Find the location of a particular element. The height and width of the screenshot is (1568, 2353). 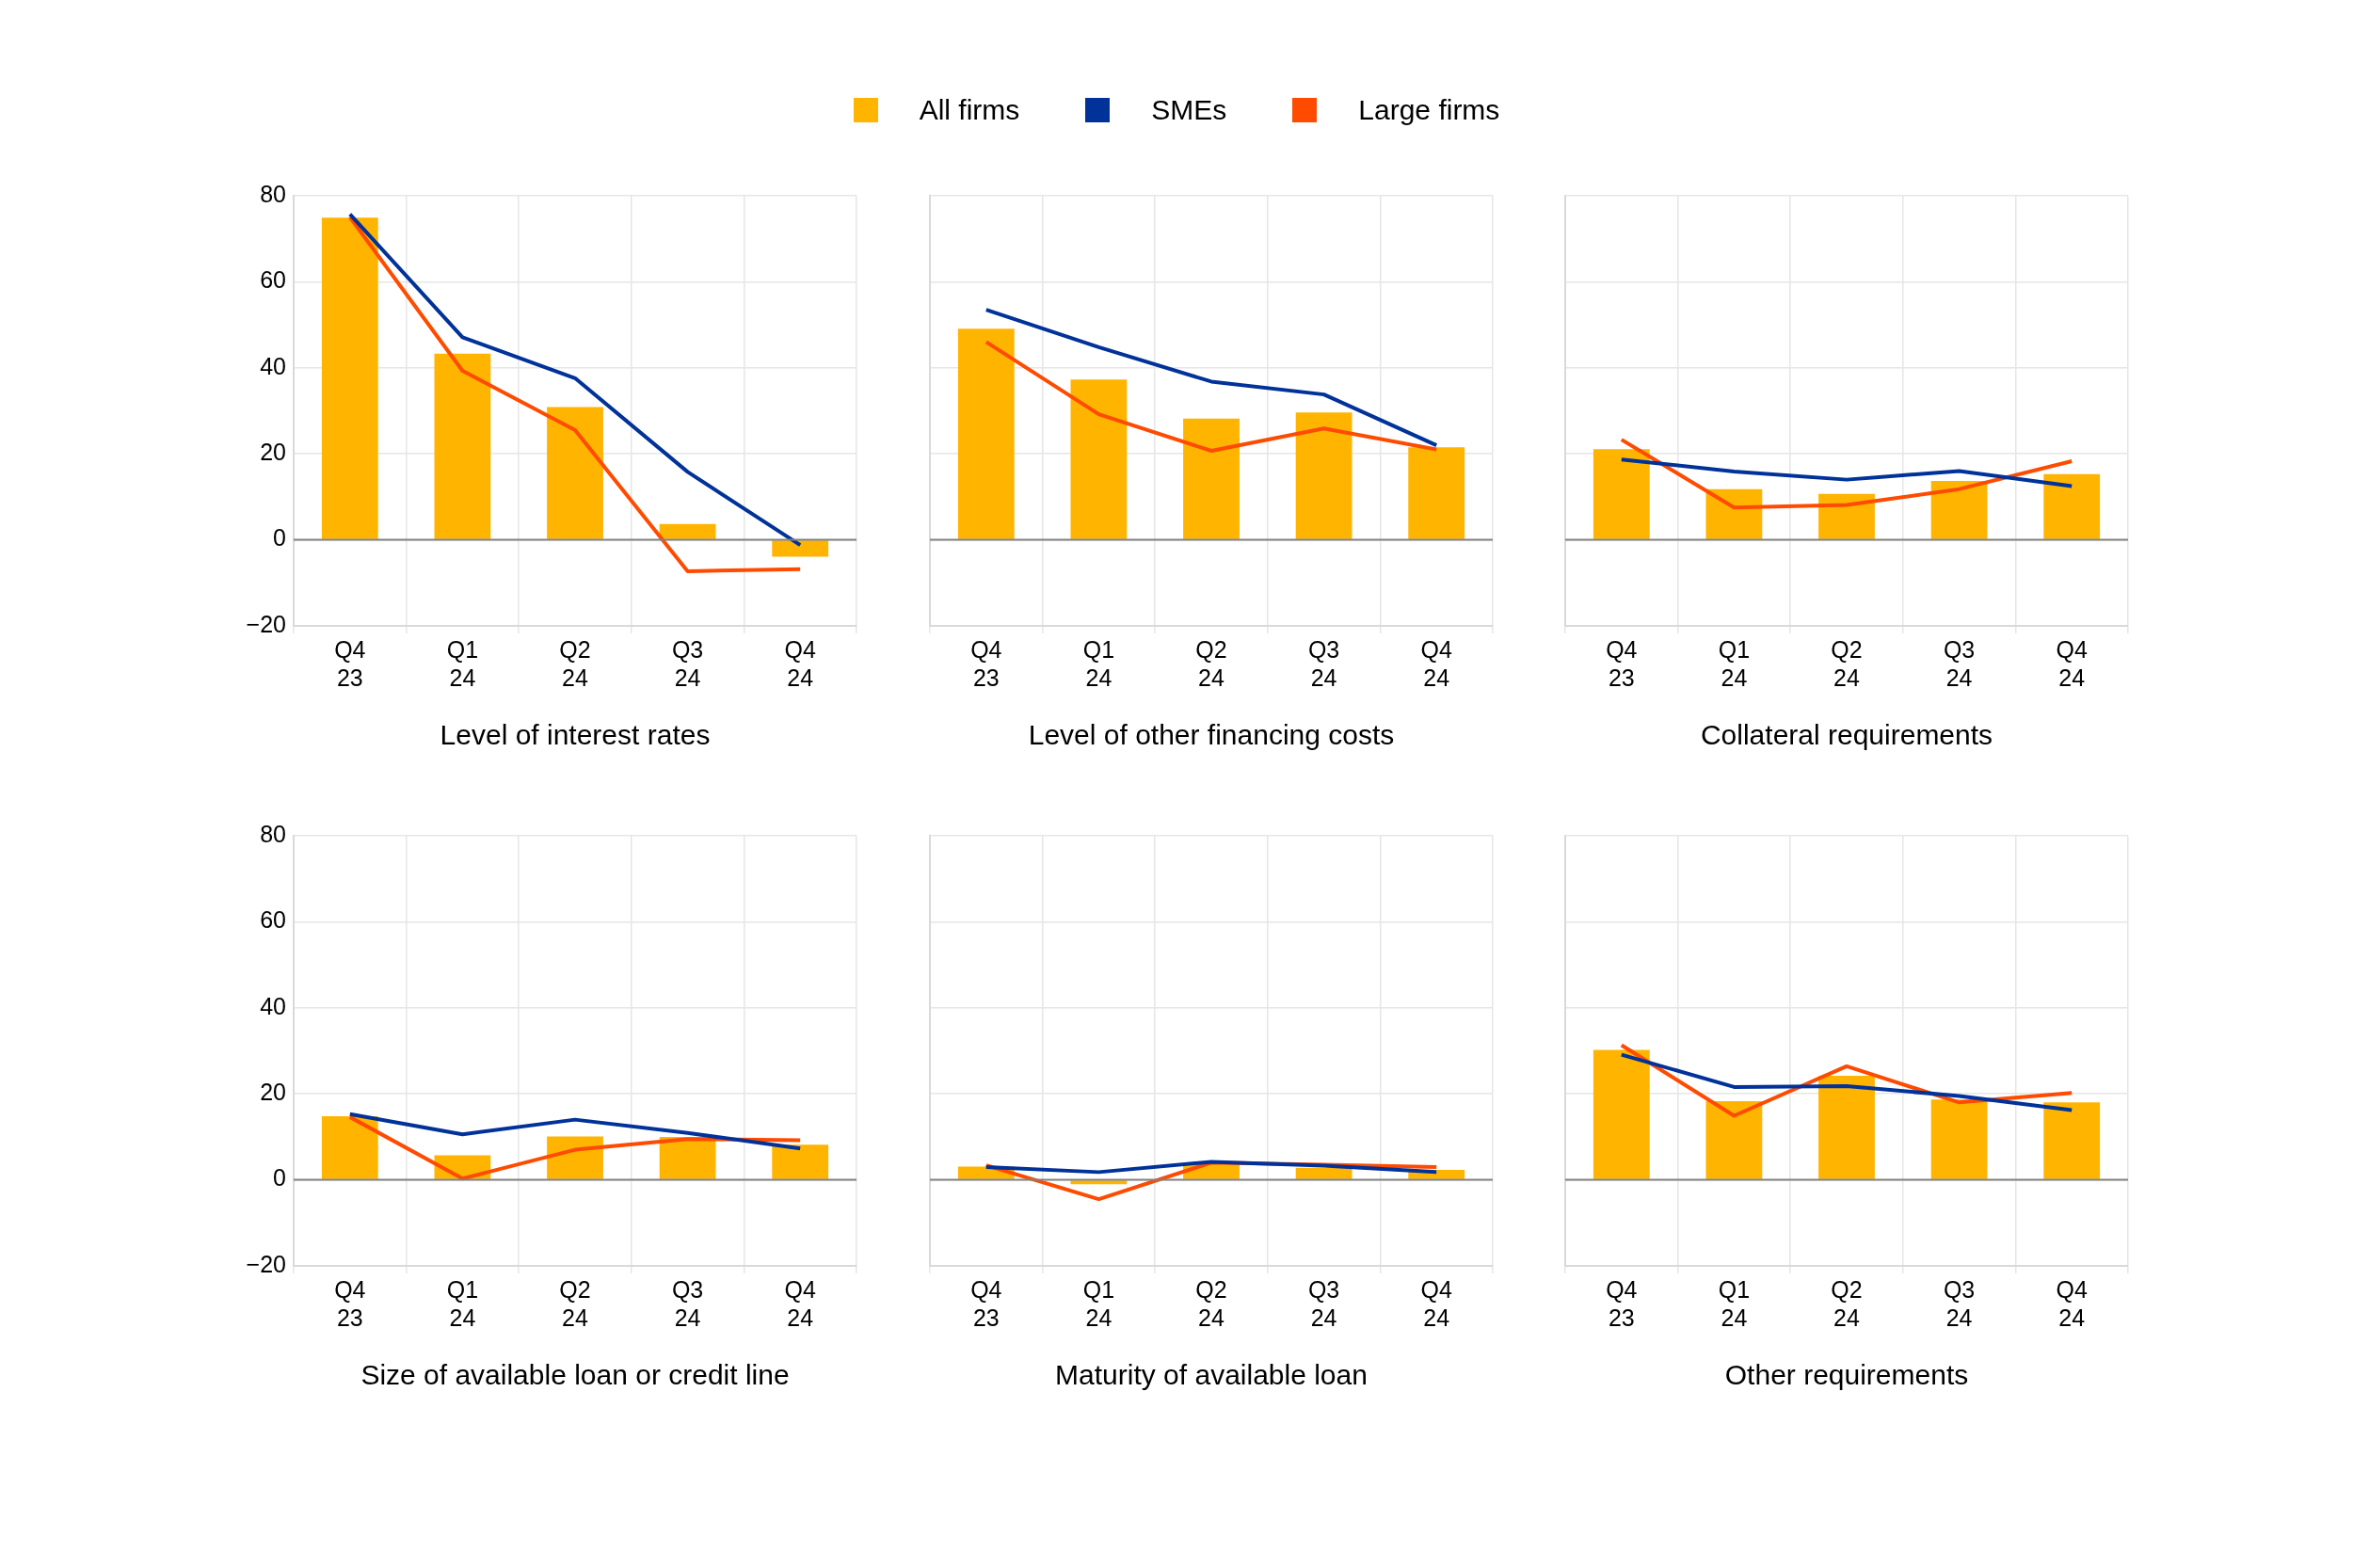

x-axis-title: Level of other financing costs is located at coordinates (1211, 735).